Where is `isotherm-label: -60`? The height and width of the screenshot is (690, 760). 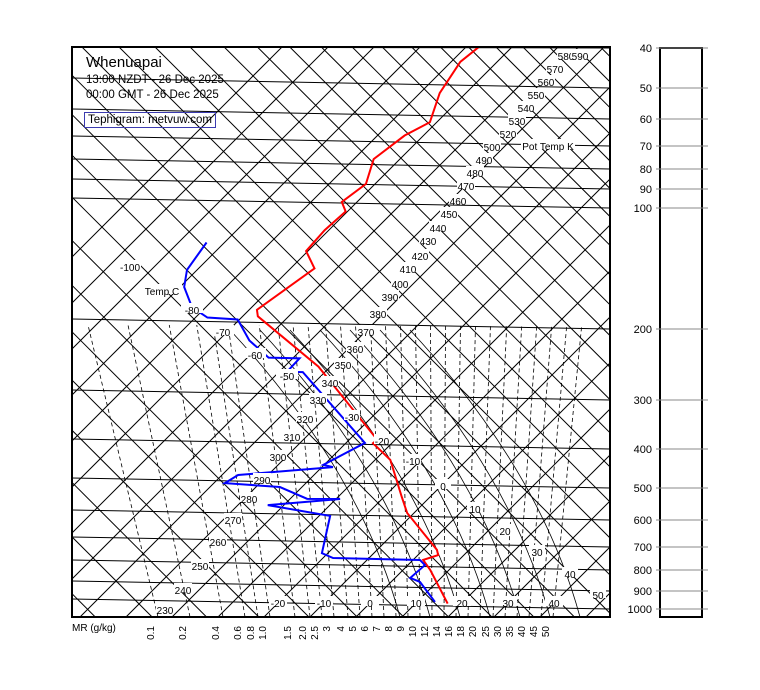
isotherm-label: -60 is located at coordinates (255, 356).